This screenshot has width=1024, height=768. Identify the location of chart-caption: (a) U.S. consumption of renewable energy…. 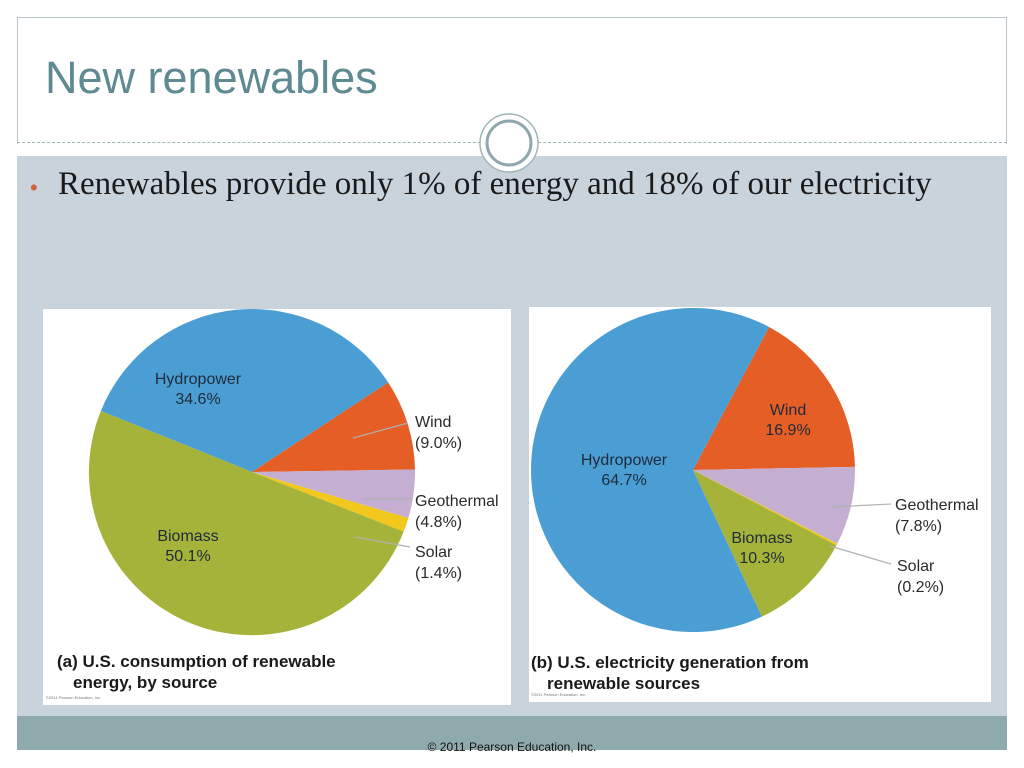
(196, 672).